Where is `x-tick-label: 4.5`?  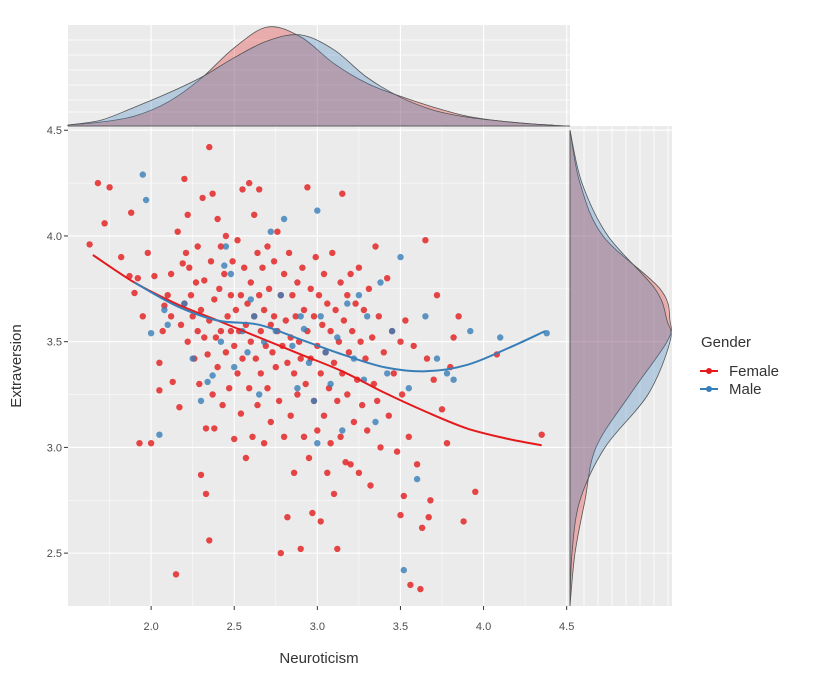
x-tick-label: 4.5 is located at coordinates (566, 627).